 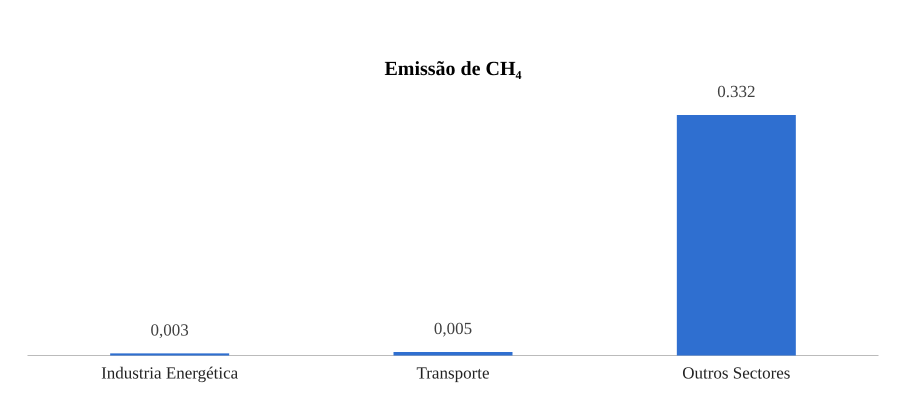 I want to click on x-tick-label: Outros Sectores, so click(x=736, y=372).